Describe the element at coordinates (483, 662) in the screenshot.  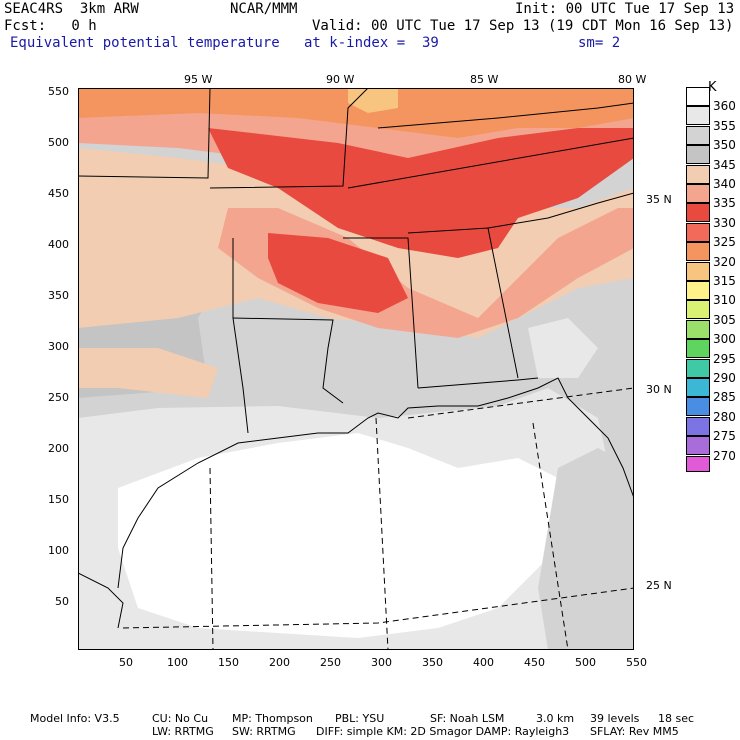
I see `x-tick-label: 400` at that location.